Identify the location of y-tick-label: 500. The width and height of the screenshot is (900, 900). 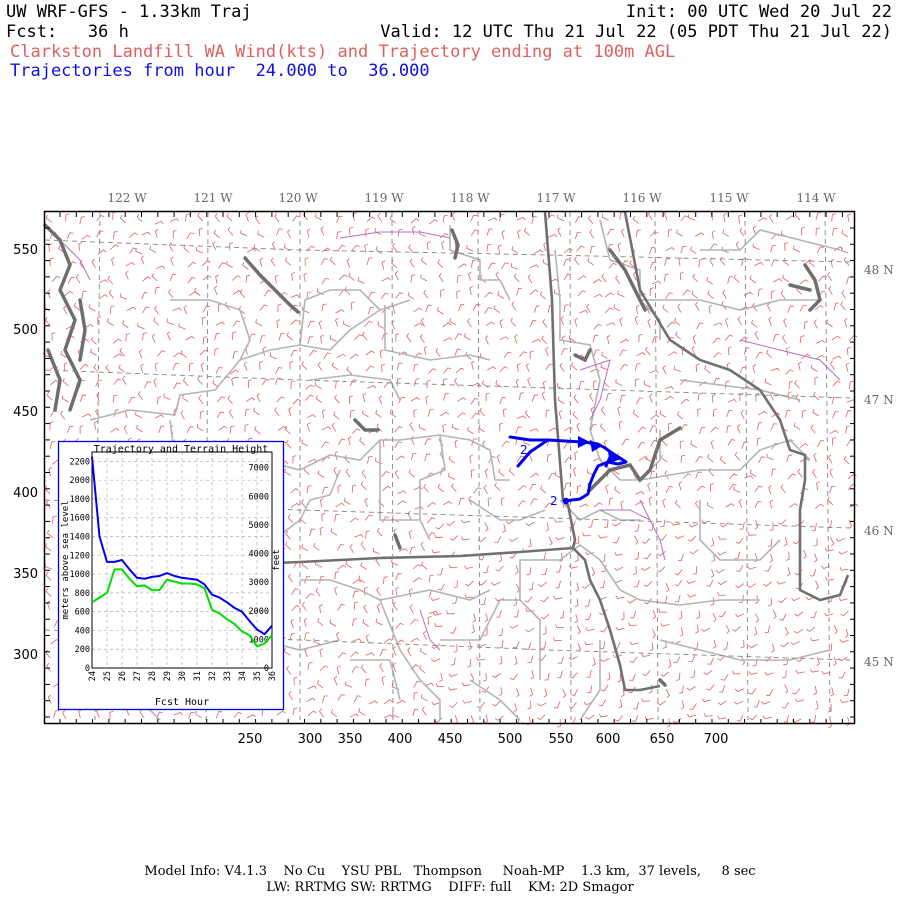
(25, 330).